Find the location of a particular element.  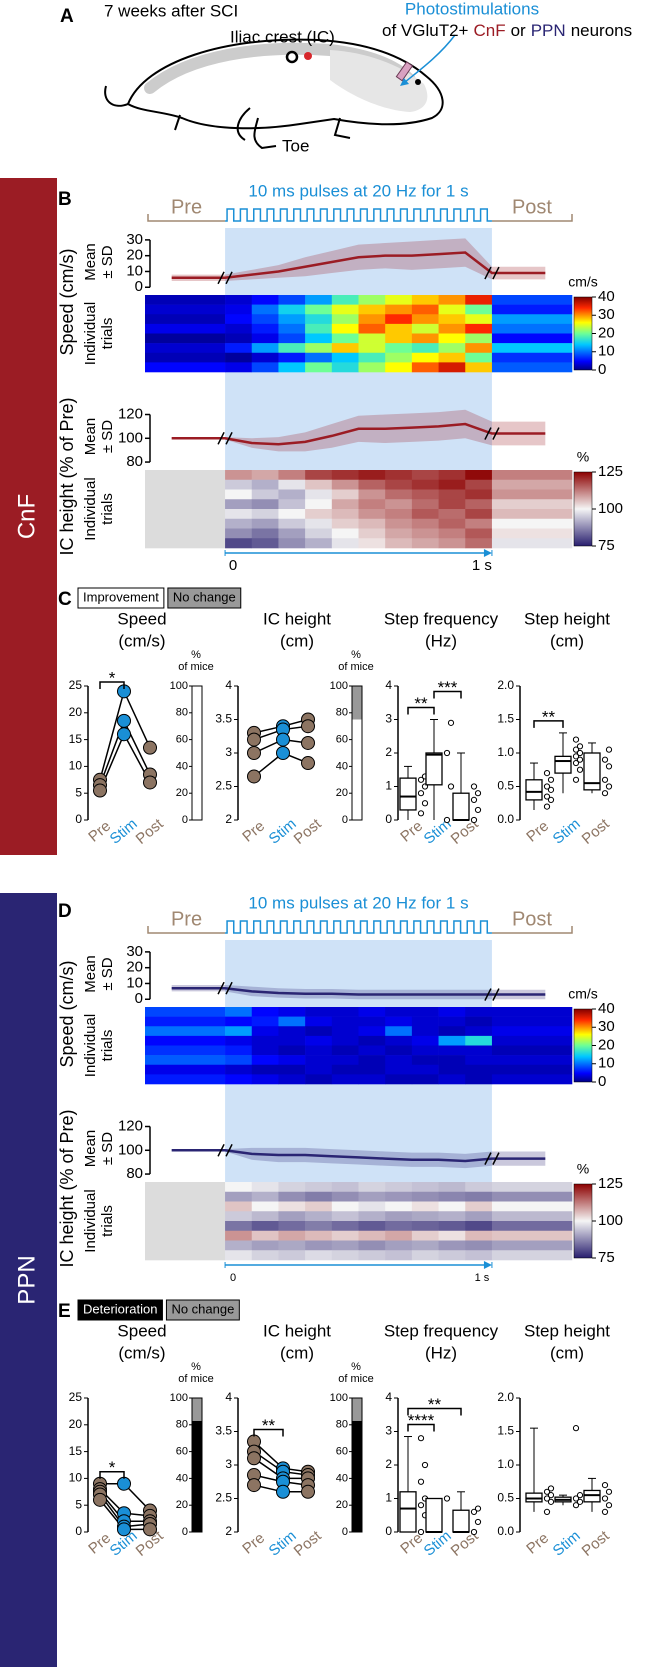

legend-box is located at coordinates (120, 1310).